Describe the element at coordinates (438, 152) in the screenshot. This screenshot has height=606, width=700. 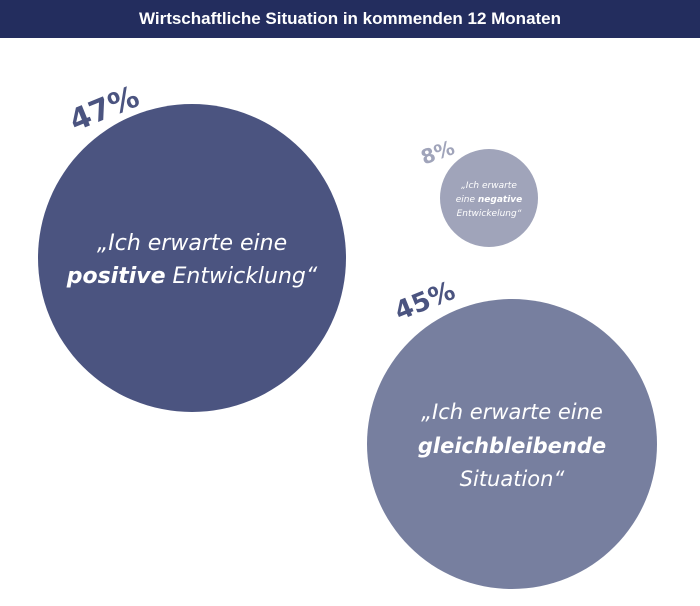
I see `bubble-negative-percent: 8%` at that location.